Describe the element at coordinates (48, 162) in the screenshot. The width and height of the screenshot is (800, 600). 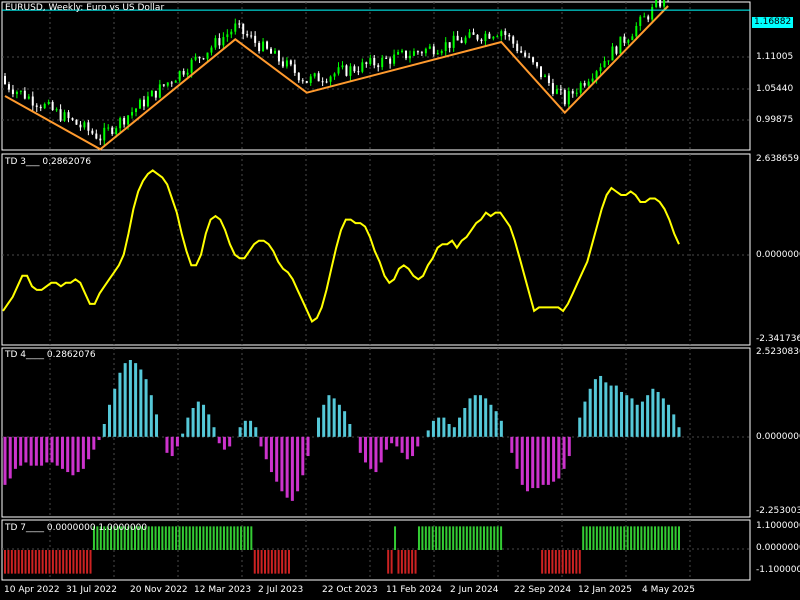
I see `td3-label: TD 3___ 0.2862076` at that location.